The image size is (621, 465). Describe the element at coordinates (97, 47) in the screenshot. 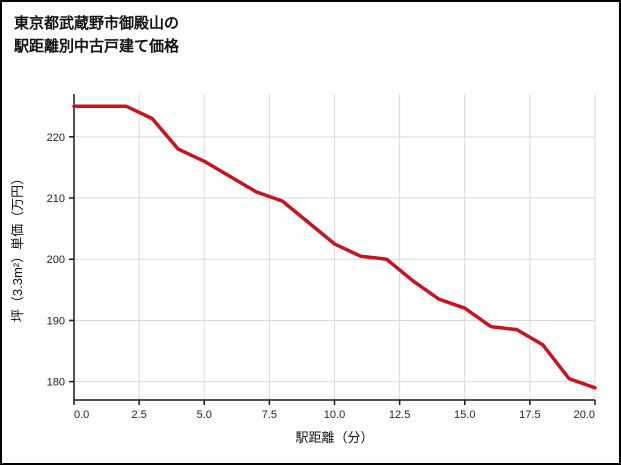

I see `chart-title-line2: 駅距離別中古戸建て価格` at that location.